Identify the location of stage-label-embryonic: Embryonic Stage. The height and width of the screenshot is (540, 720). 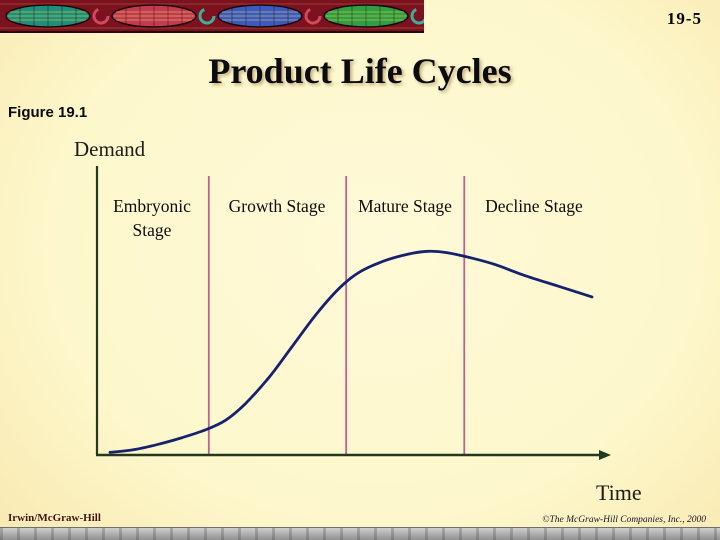
(152, 218).